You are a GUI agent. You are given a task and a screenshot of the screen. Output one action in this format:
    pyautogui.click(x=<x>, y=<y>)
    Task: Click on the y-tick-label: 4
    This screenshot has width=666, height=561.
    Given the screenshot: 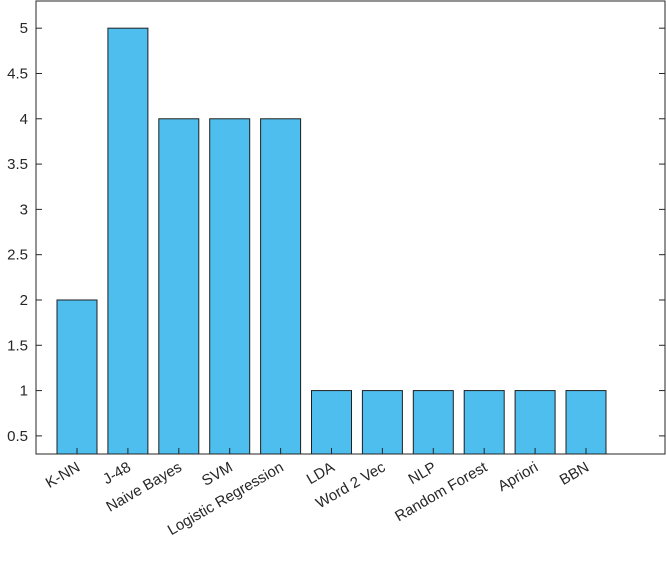 What is the action you would take?
    pyautogui.click(x=24, y=119)
    